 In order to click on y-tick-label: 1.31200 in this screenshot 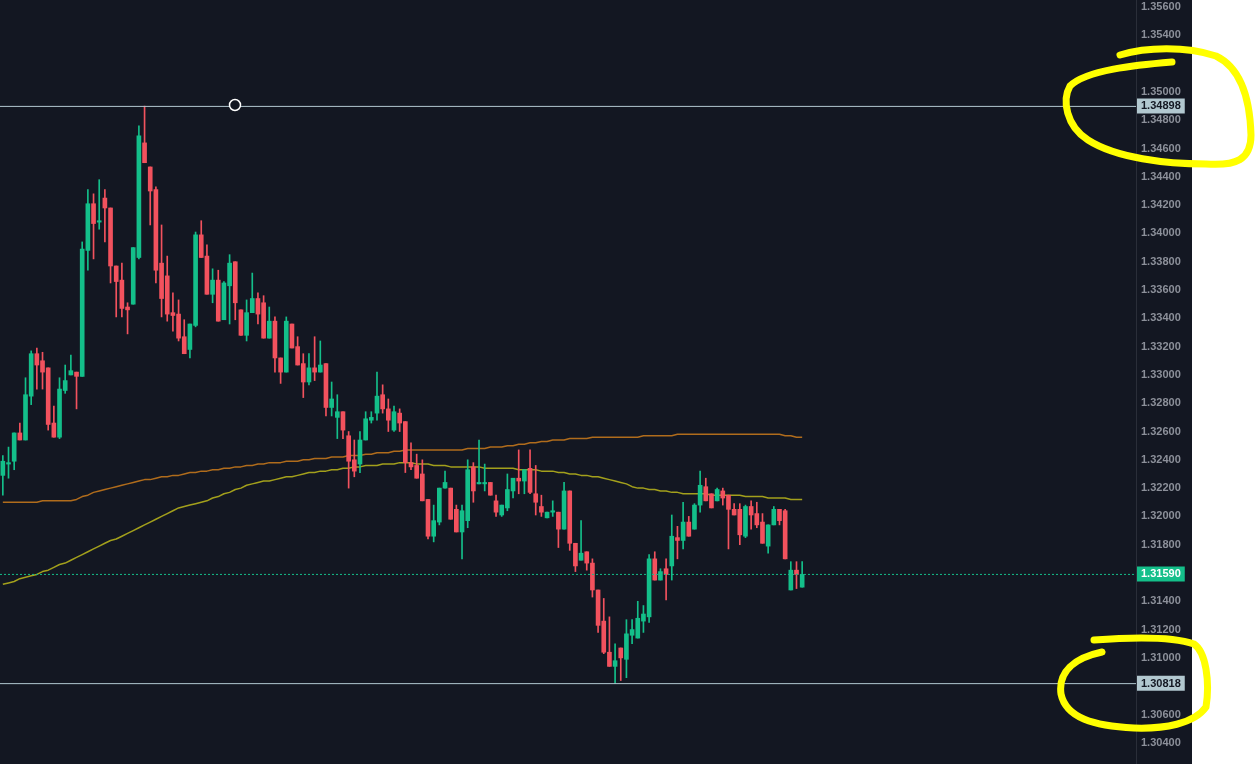, I will do `click(1161, 628)`.